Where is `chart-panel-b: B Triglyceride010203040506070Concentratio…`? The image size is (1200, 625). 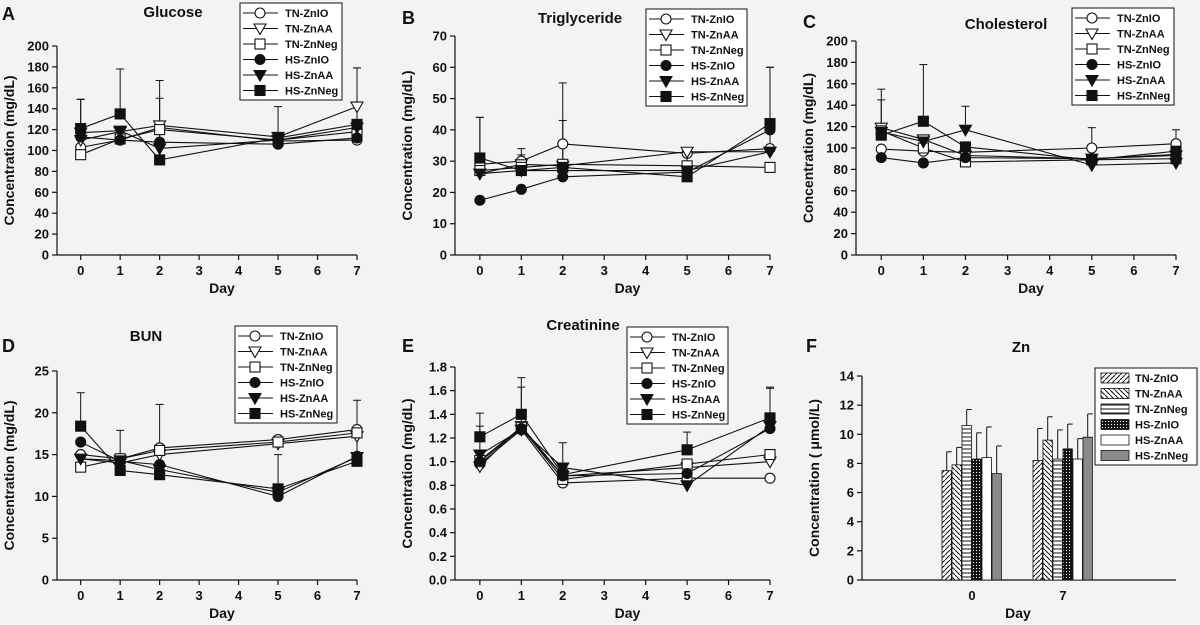
chart-panel-b: B Triglyceride010203040506070Concentratio… is located at coordinates (588, 152).